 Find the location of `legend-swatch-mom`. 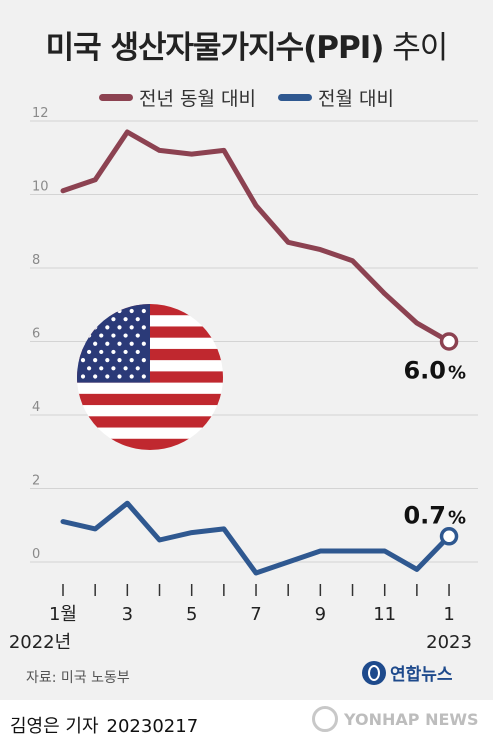

legend-swatch-mom is located at coordinates (295, 97).